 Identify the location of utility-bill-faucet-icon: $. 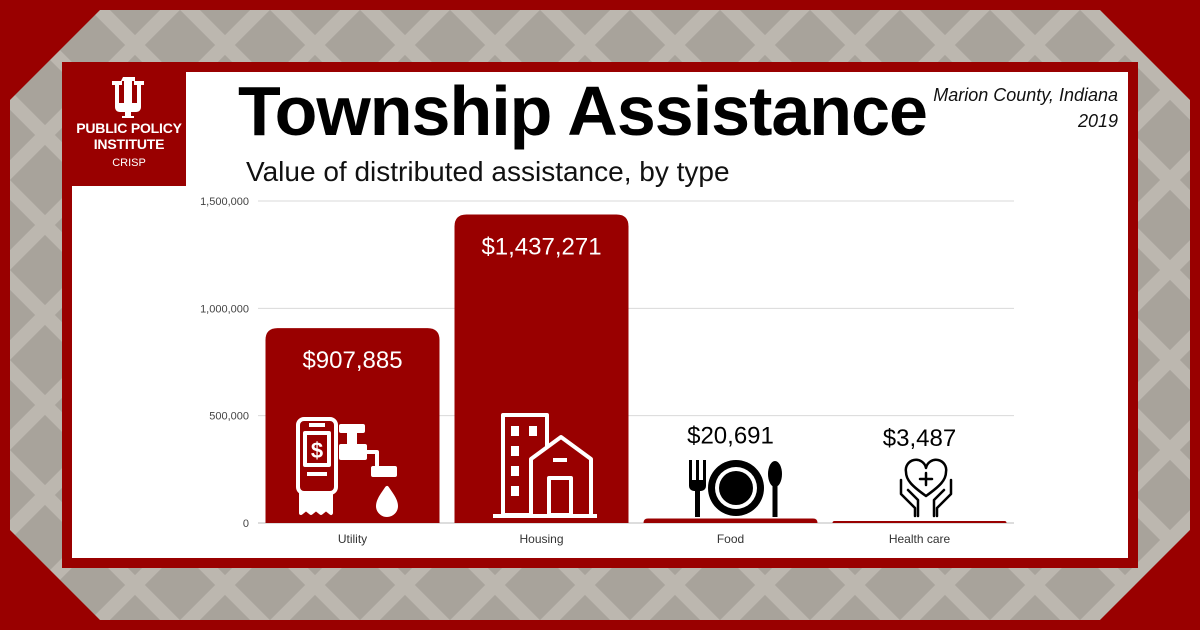
(347, 467).